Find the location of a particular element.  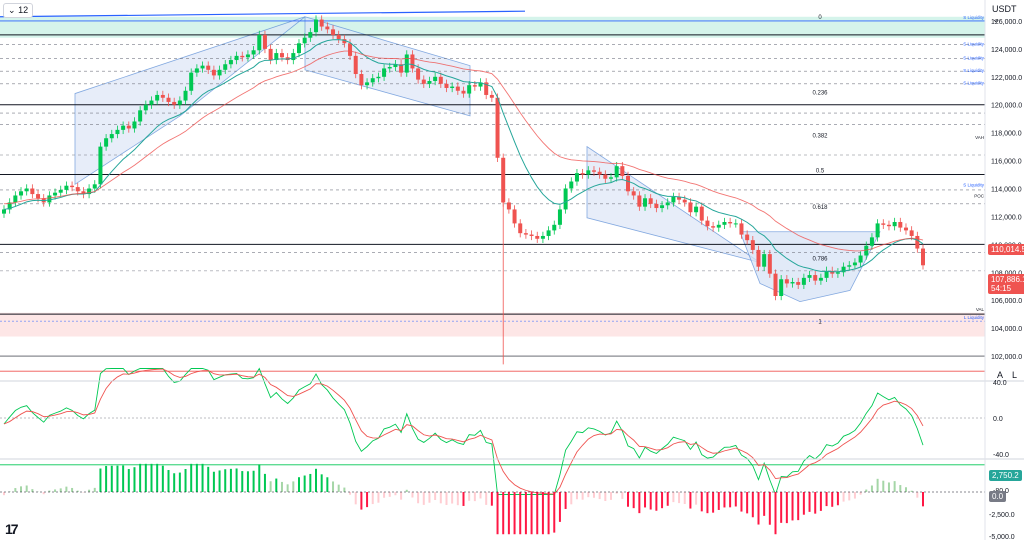

price-tick-label: 106,000.0 is located at coordinates (1006, 301).